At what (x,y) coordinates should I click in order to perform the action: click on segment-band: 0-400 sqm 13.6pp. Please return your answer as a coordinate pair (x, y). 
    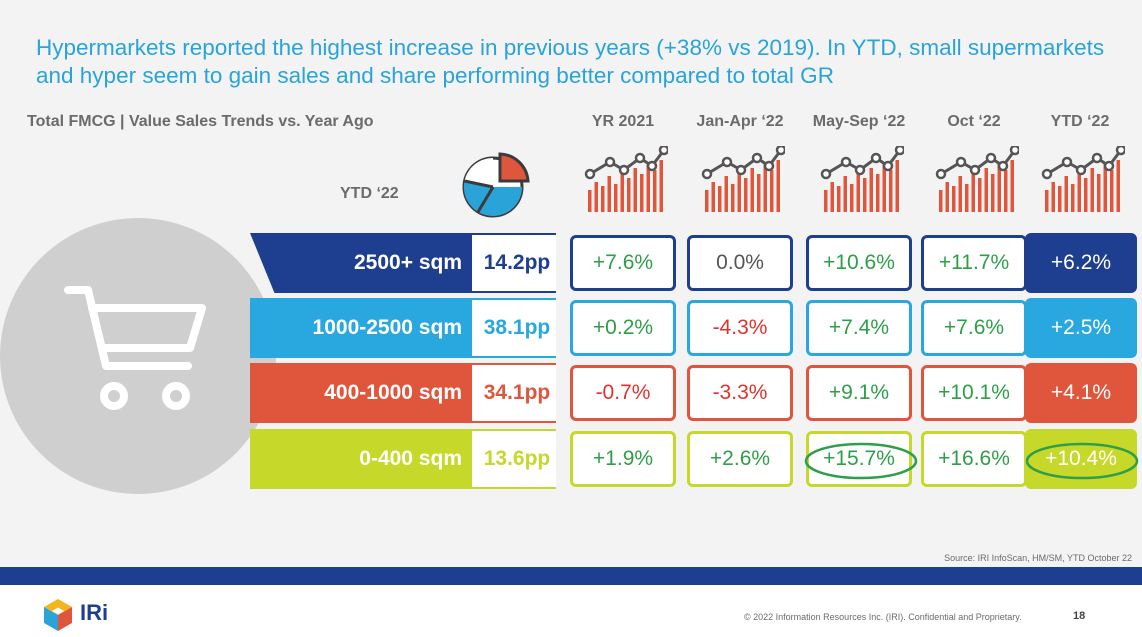
    Looking at the image, I should click on (403, 459).